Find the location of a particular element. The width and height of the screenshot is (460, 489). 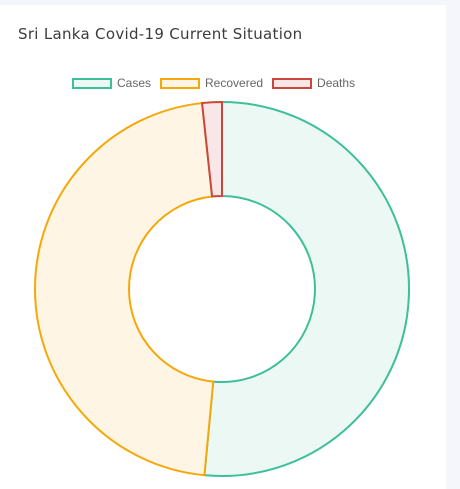

legend-item-deaths: Deaths is located at coordinates (313, 83).